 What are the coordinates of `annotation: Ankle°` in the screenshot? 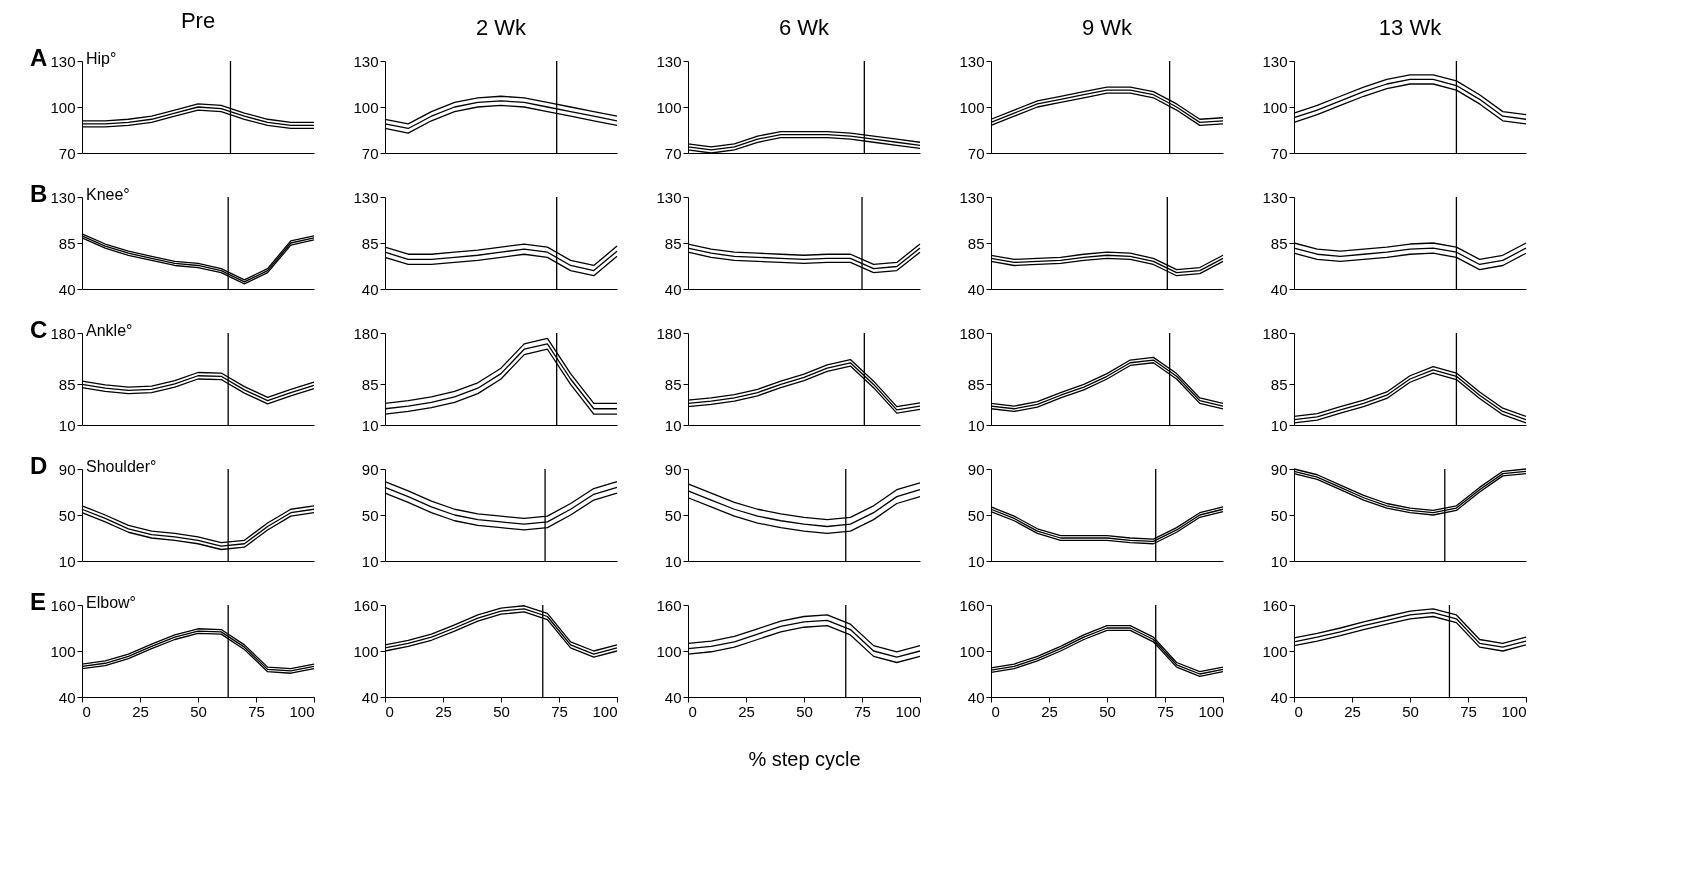 It's located at (109, 330).